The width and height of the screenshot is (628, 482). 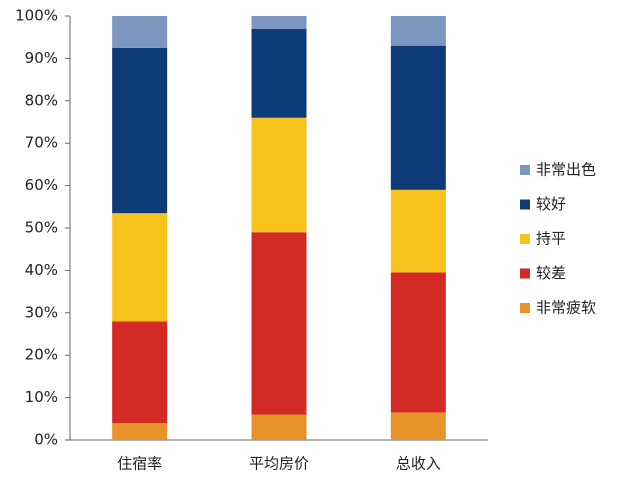 I want to click on x-tick-label: 住宿率, so click(x=139, y=464).